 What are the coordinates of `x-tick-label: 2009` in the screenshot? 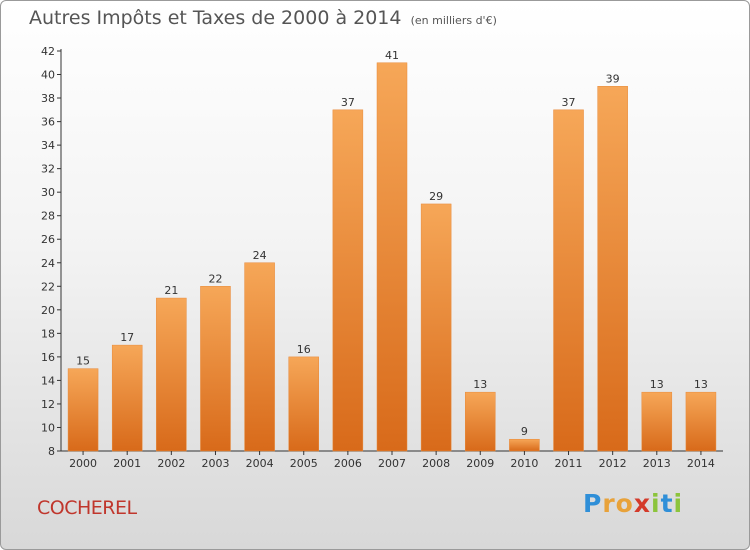 It's located at (480, 463).